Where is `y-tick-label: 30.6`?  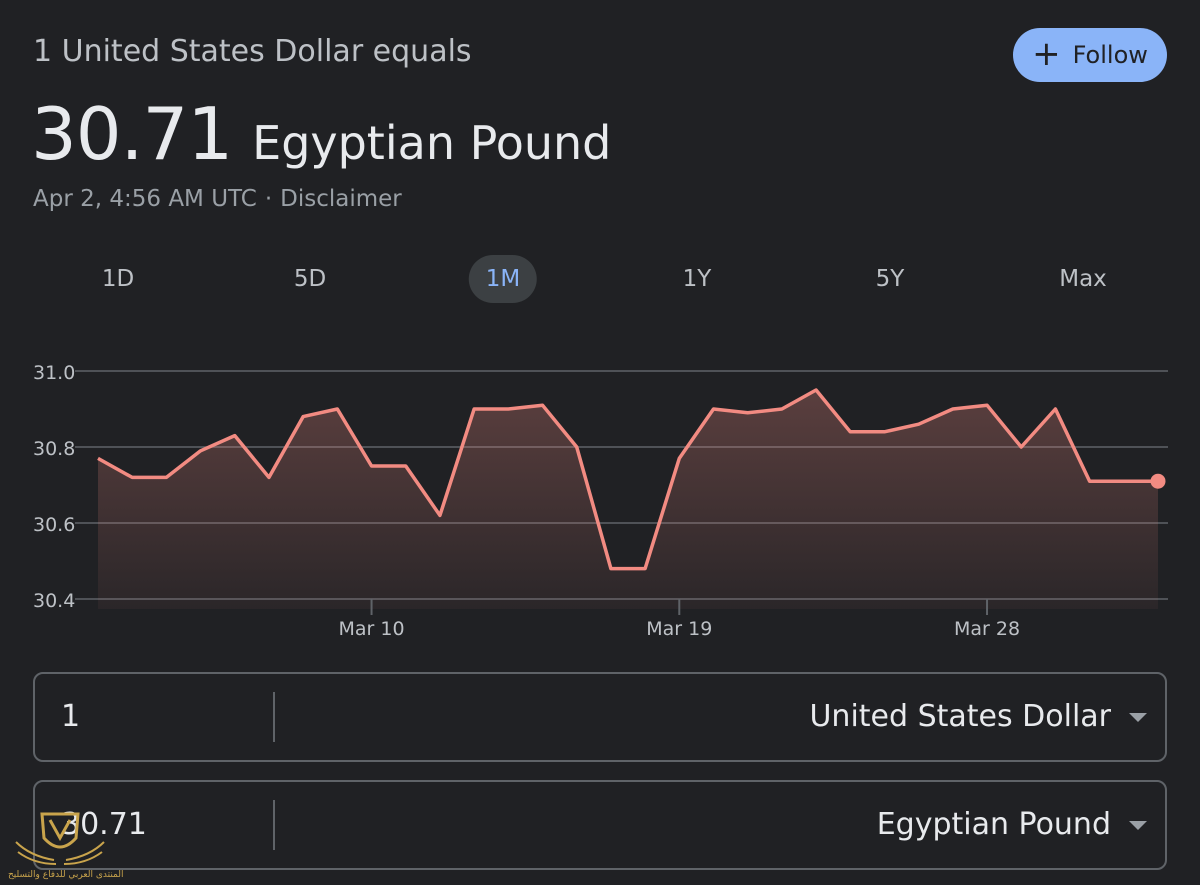
y-tick-label: 30.6 is located at coordinates (54, 525).